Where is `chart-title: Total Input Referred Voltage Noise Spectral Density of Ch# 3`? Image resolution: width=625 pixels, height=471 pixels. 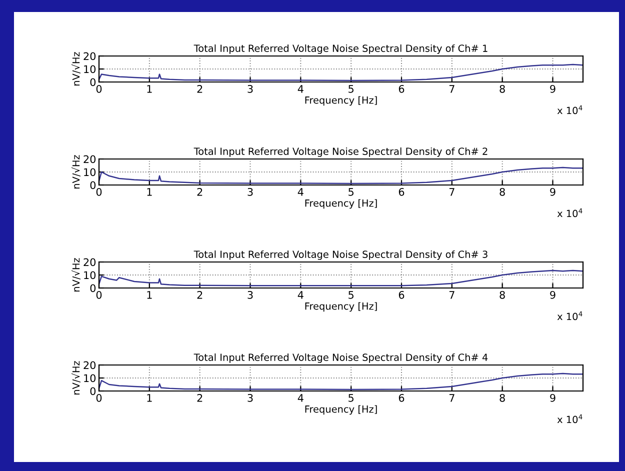
chart-title: Total Input Referred Voltage Noise Spectral Density of Ch# 3 is located at coordinates (341, 255).